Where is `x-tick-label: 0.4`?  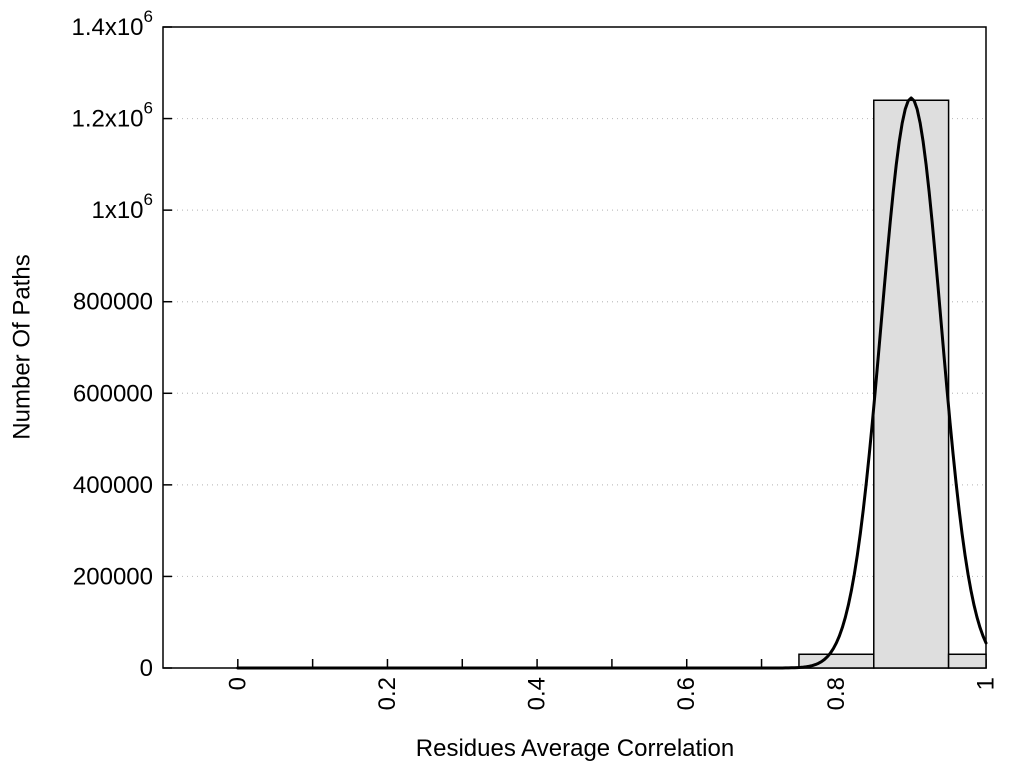
x-tick-label: 0.4 is located at coordinates (537, 693).